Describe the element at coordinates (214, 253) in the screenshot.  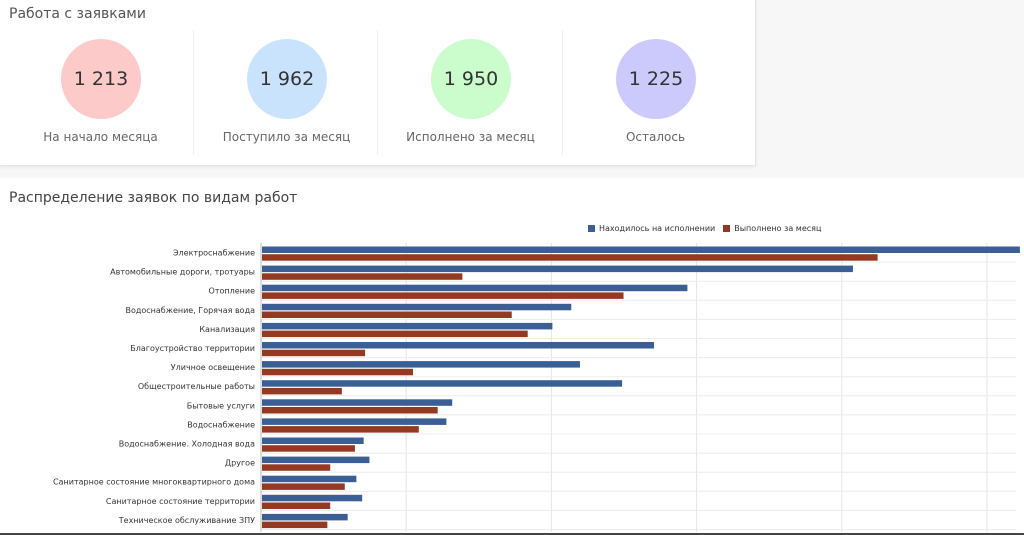
I see `category-label: Электроснабжение` at that location.